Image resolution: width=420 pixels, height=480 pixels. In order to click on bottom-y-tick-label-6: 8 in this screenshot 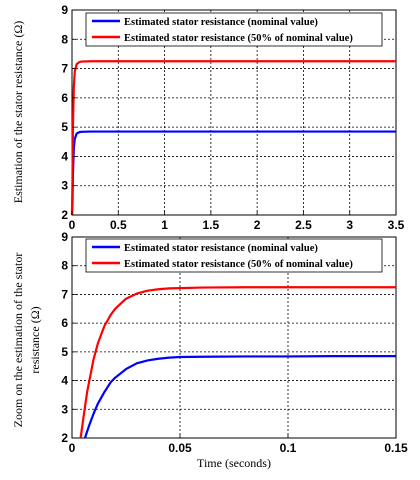, I will do `click(64, 266)`.